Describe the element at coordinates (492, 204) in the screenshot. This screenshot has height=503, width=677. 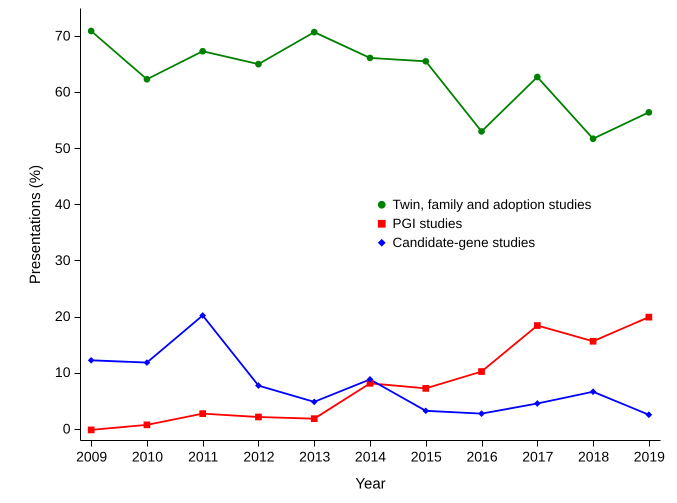
I see `legend-label: Twin, family and adoption studies` at that location.